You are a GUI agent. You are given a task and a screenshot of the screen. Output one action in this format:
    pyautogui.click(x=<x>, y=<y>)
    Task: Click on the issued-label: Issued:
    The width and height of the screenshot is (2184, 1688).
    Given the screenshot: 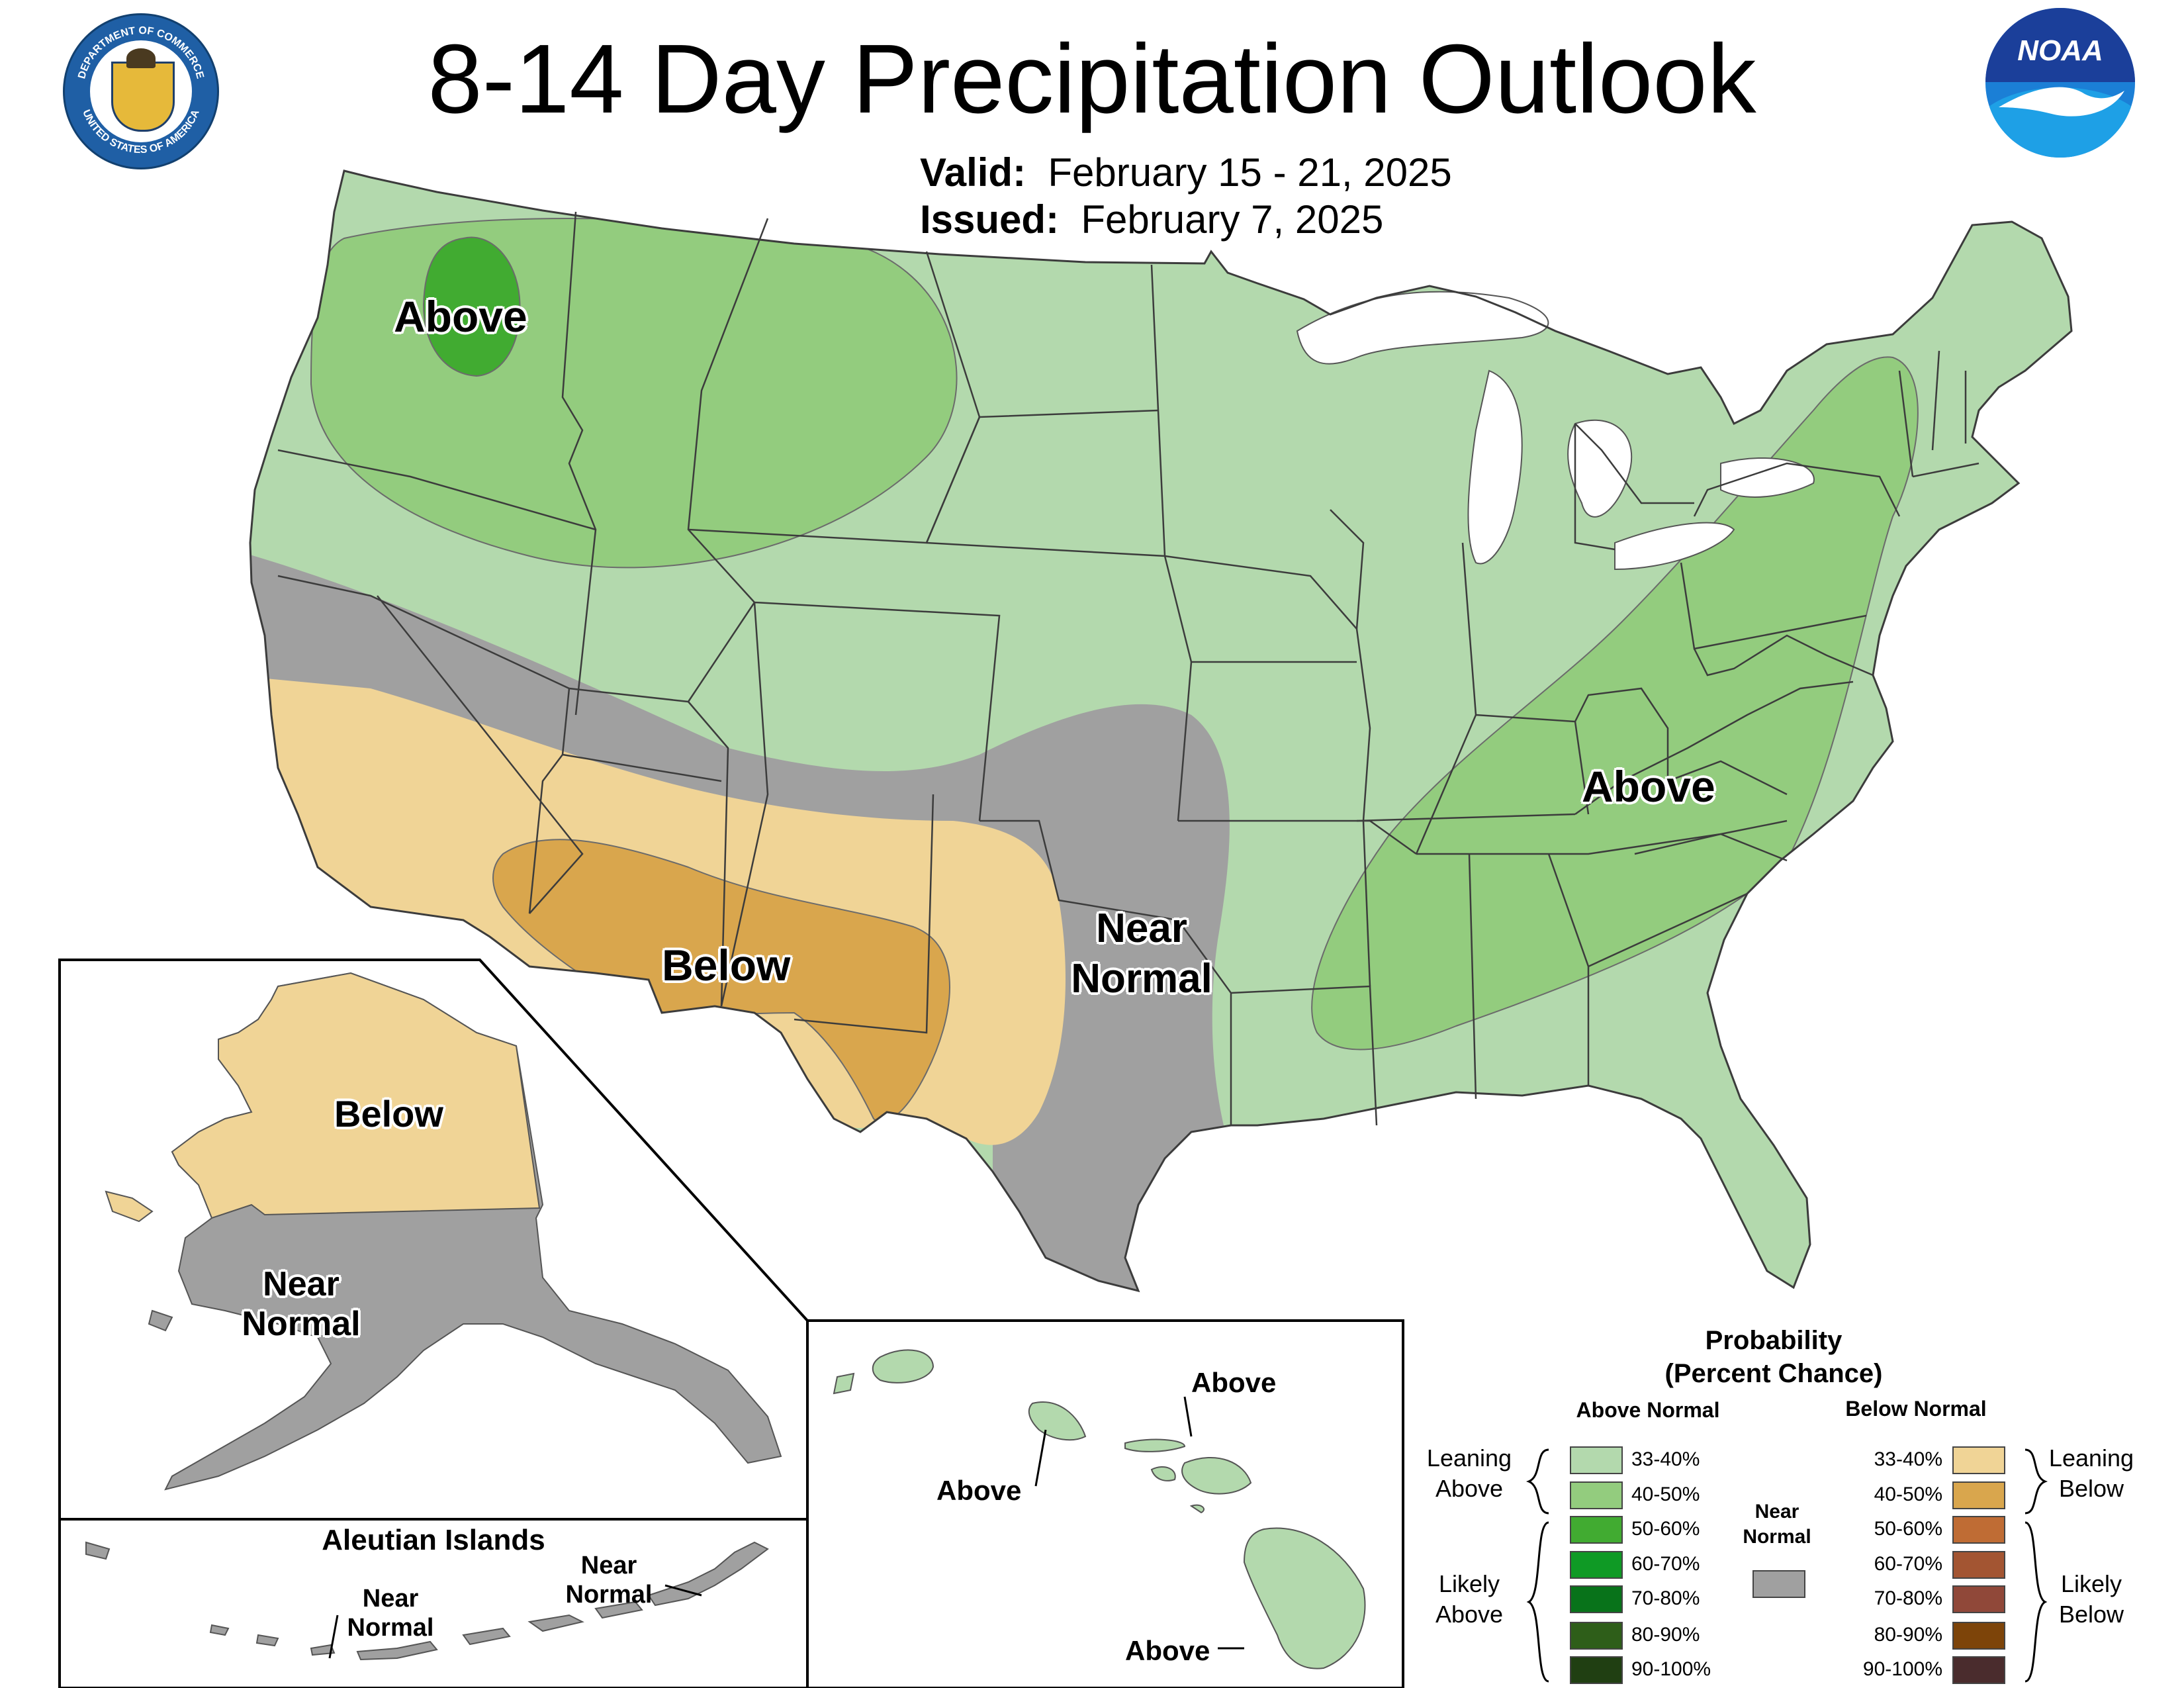 What is the action you would take?
    pyautogui.click(x=990, y=219)
    